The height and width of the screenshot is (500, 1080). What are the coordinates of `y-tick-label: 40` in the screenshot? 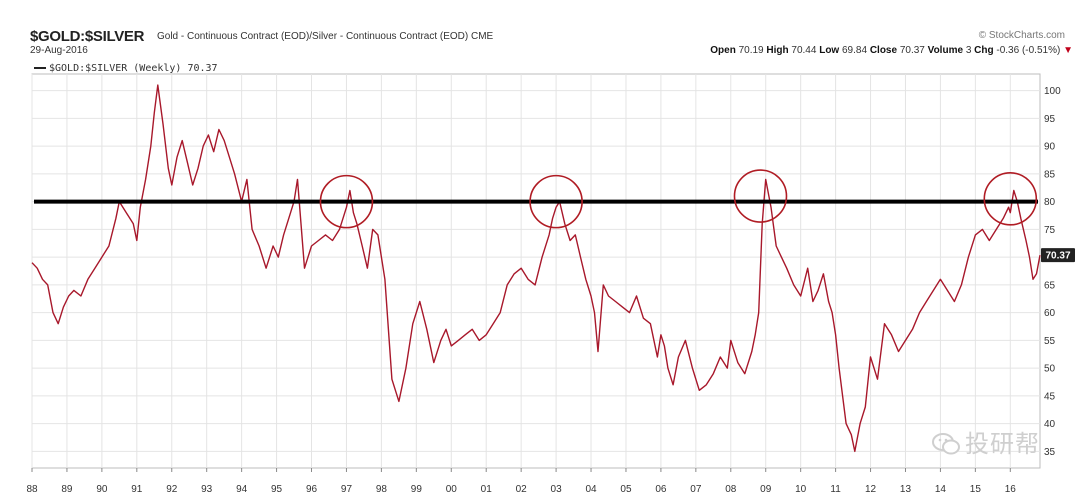 It's located at (1050, 424).